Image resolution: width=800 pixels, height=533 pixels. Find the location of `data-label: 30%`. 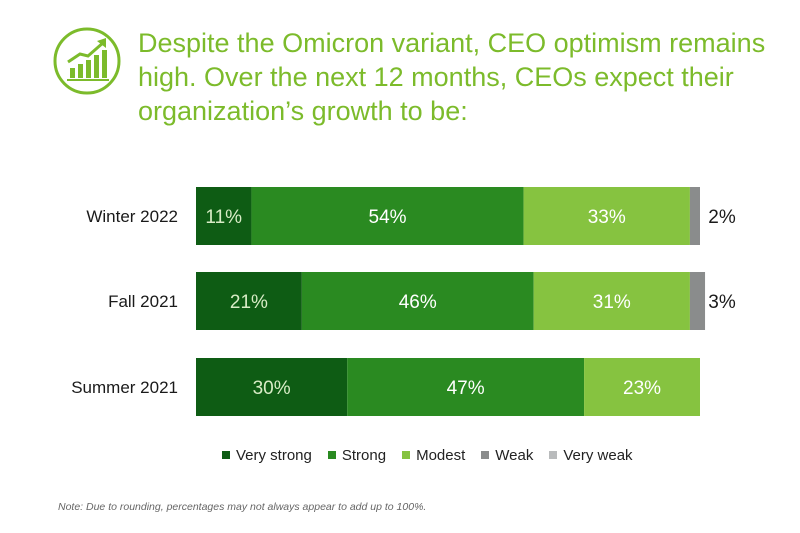

data-label: 30% is located at coordinates (272, 388).